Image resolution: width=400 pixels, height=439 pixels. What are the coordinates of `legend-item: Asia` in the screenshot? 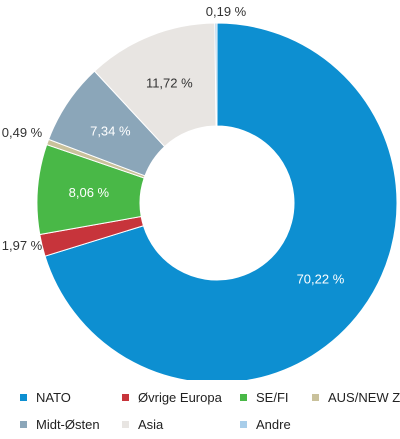 It's located at (142, 424).